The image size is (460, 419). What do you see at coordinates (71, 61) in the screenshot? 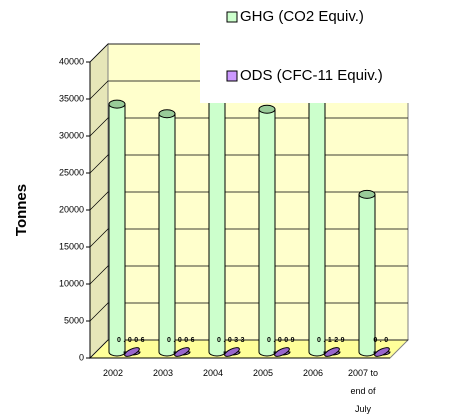
I see `y-tick-label: 40000` at bounding box center [71, 61].